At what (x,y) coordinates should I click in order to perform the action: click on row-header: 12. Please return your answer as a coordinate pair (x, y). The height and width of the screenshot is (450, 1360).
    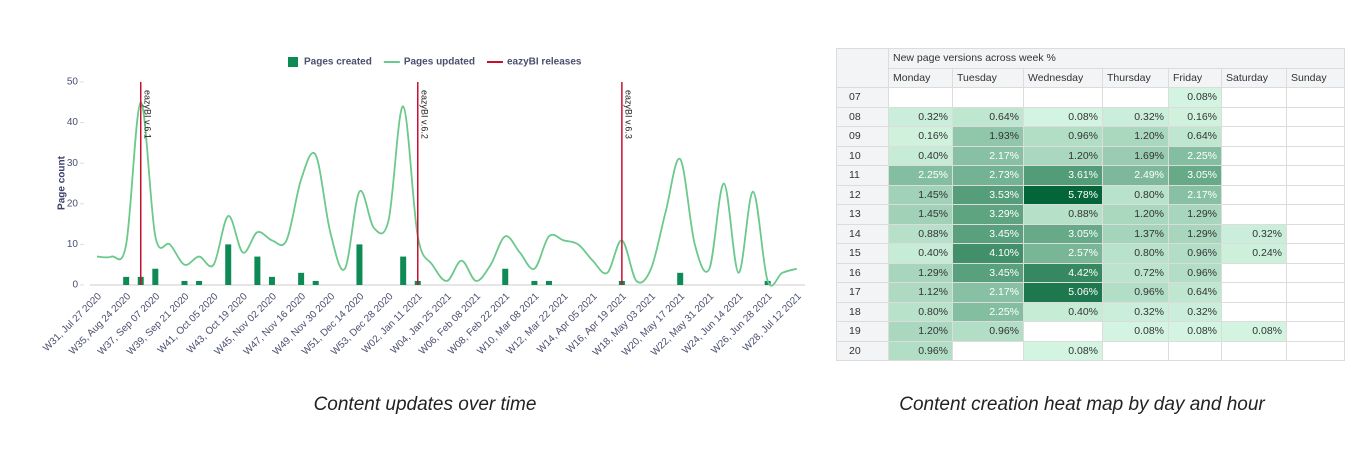
    Looking at the image, I should click on (862, 194).